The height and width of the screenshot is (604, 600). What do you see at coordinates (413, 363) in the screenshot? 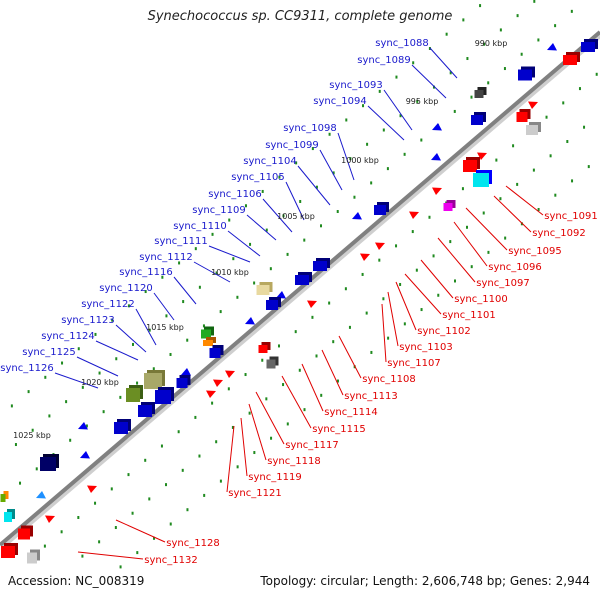
I see `gene-label-sync_1107: sync_1107` at bounding box center [413, 363].